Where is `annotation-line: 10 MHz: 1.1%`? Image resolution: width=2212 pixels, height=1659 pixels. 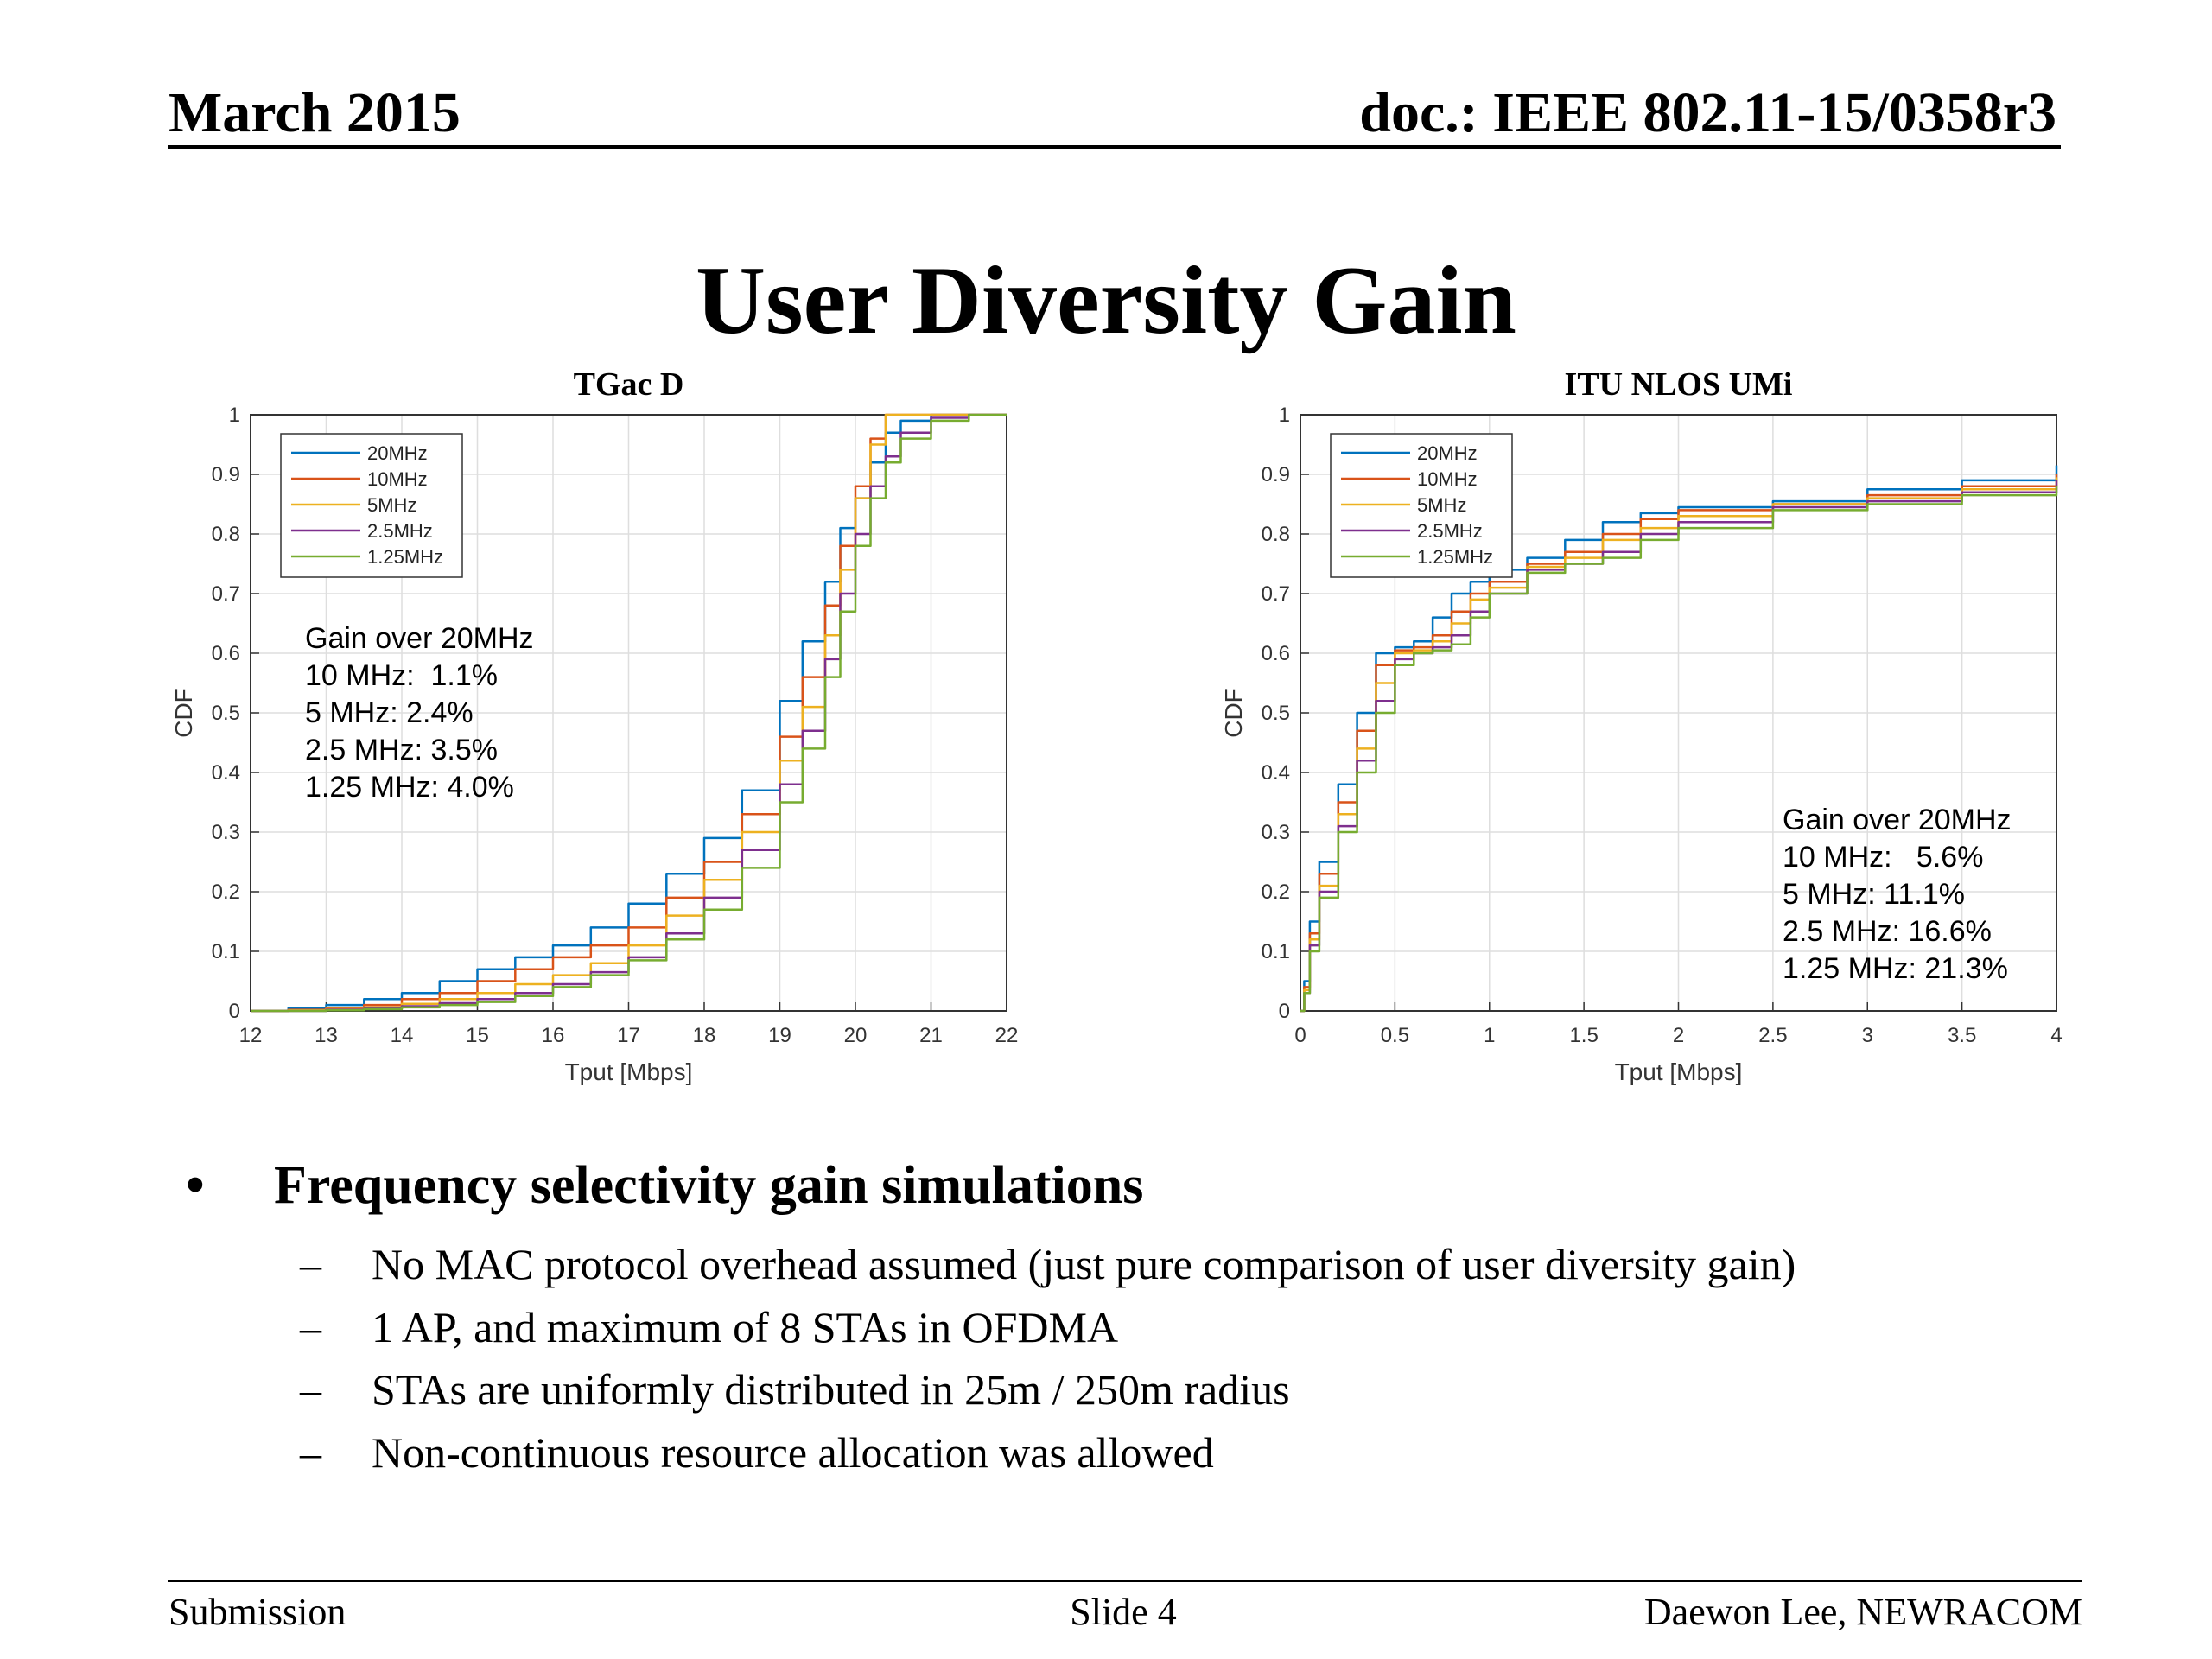 annotation-line: 10 MHz: 1.1% is located at coordinates (401, 675).